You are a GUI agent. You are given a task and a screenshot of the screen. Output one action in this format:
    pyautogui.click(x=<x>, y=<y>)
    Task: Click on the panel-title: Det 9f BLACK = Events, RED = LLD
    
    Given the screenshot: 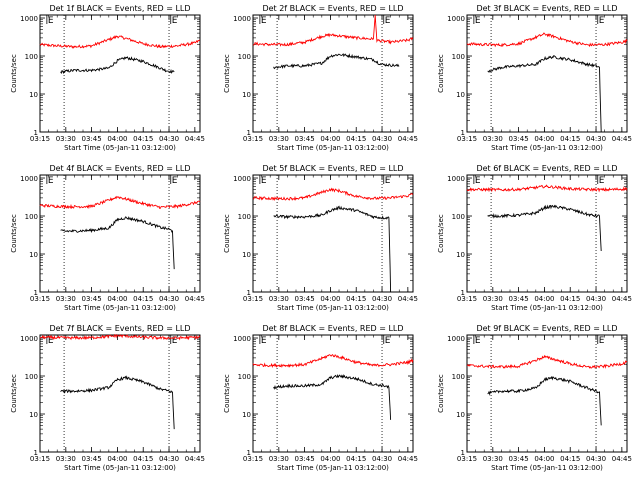 What is the action you would take?
    pyautogui.click(x=546, y=328)
    